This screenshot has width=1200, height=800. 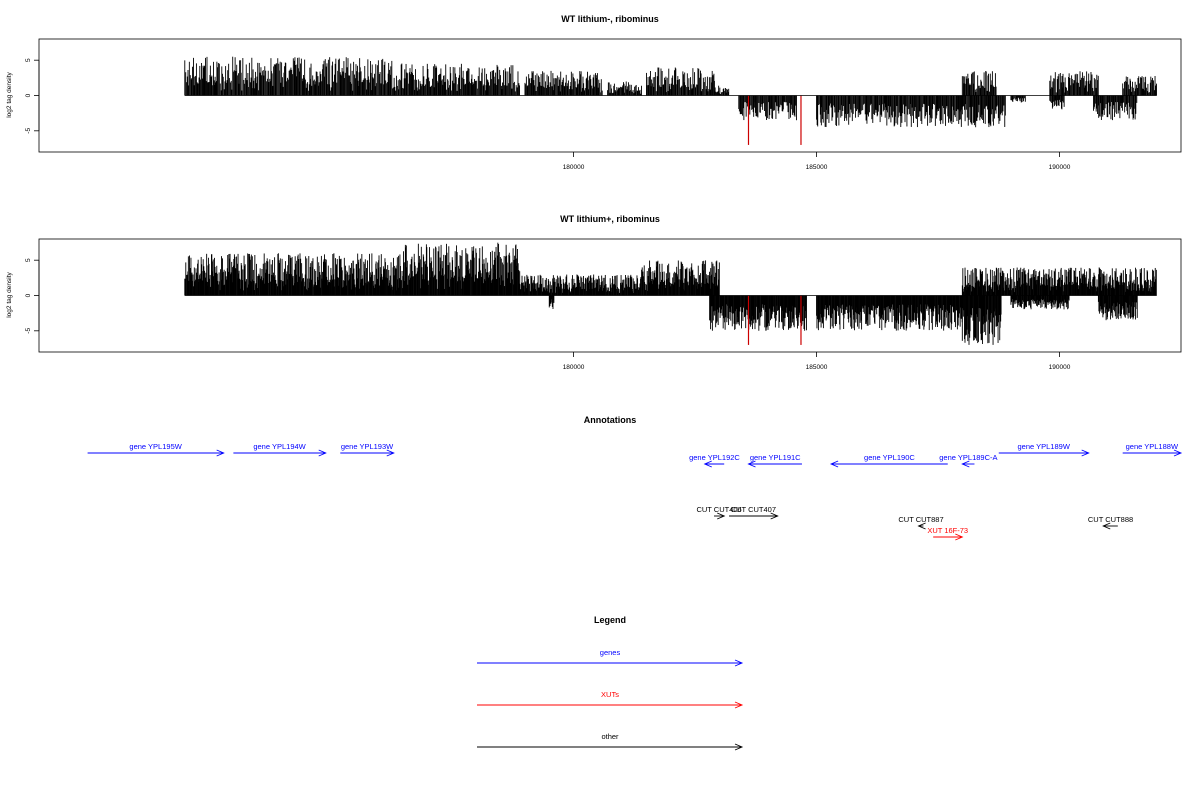 I want to click on feature-genes: gene YPL193W, so click(x=367, y=449).